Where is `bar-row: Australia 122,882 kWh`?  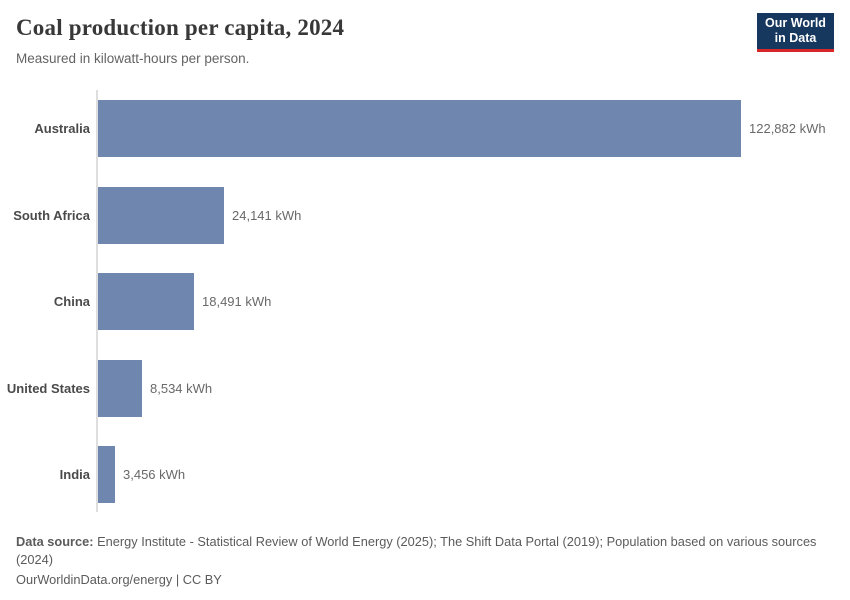
bar-row: Australia 122,882 kWh is located at coordinates (425, 128).